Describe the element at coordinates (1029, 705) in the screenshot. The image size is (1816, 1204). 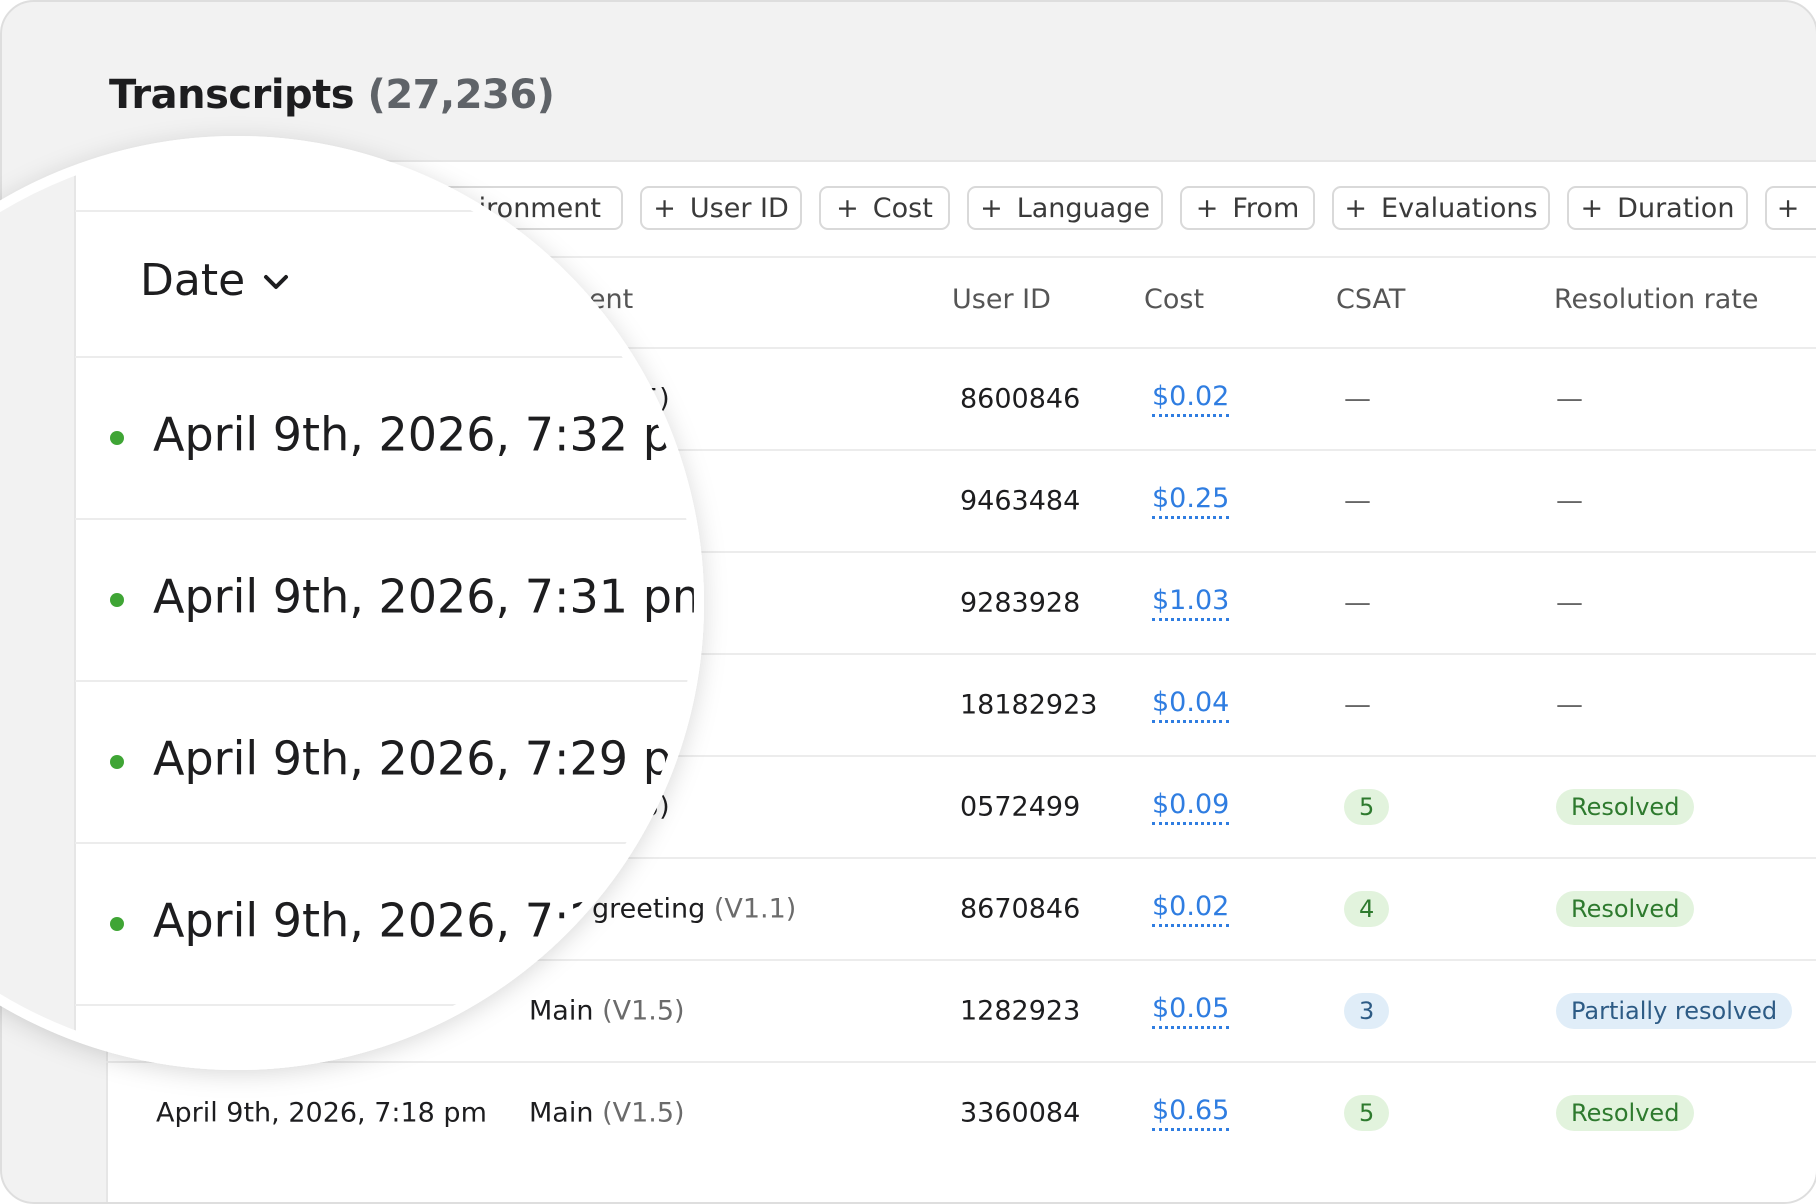
I see `user-id: 18182923` at that location.